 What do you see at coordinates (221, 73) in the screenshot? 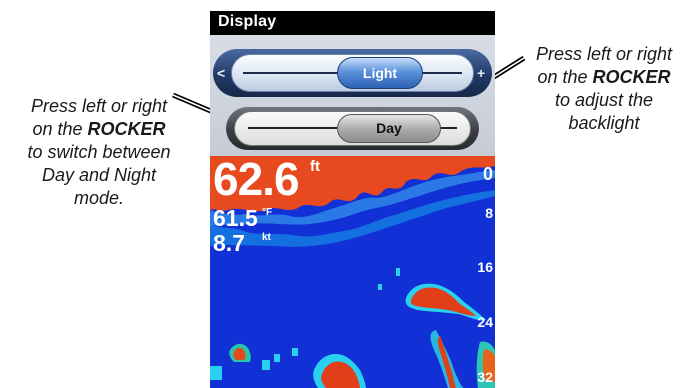
I see `decrease-backlight-icon: <` at bounding box center [221, 73].